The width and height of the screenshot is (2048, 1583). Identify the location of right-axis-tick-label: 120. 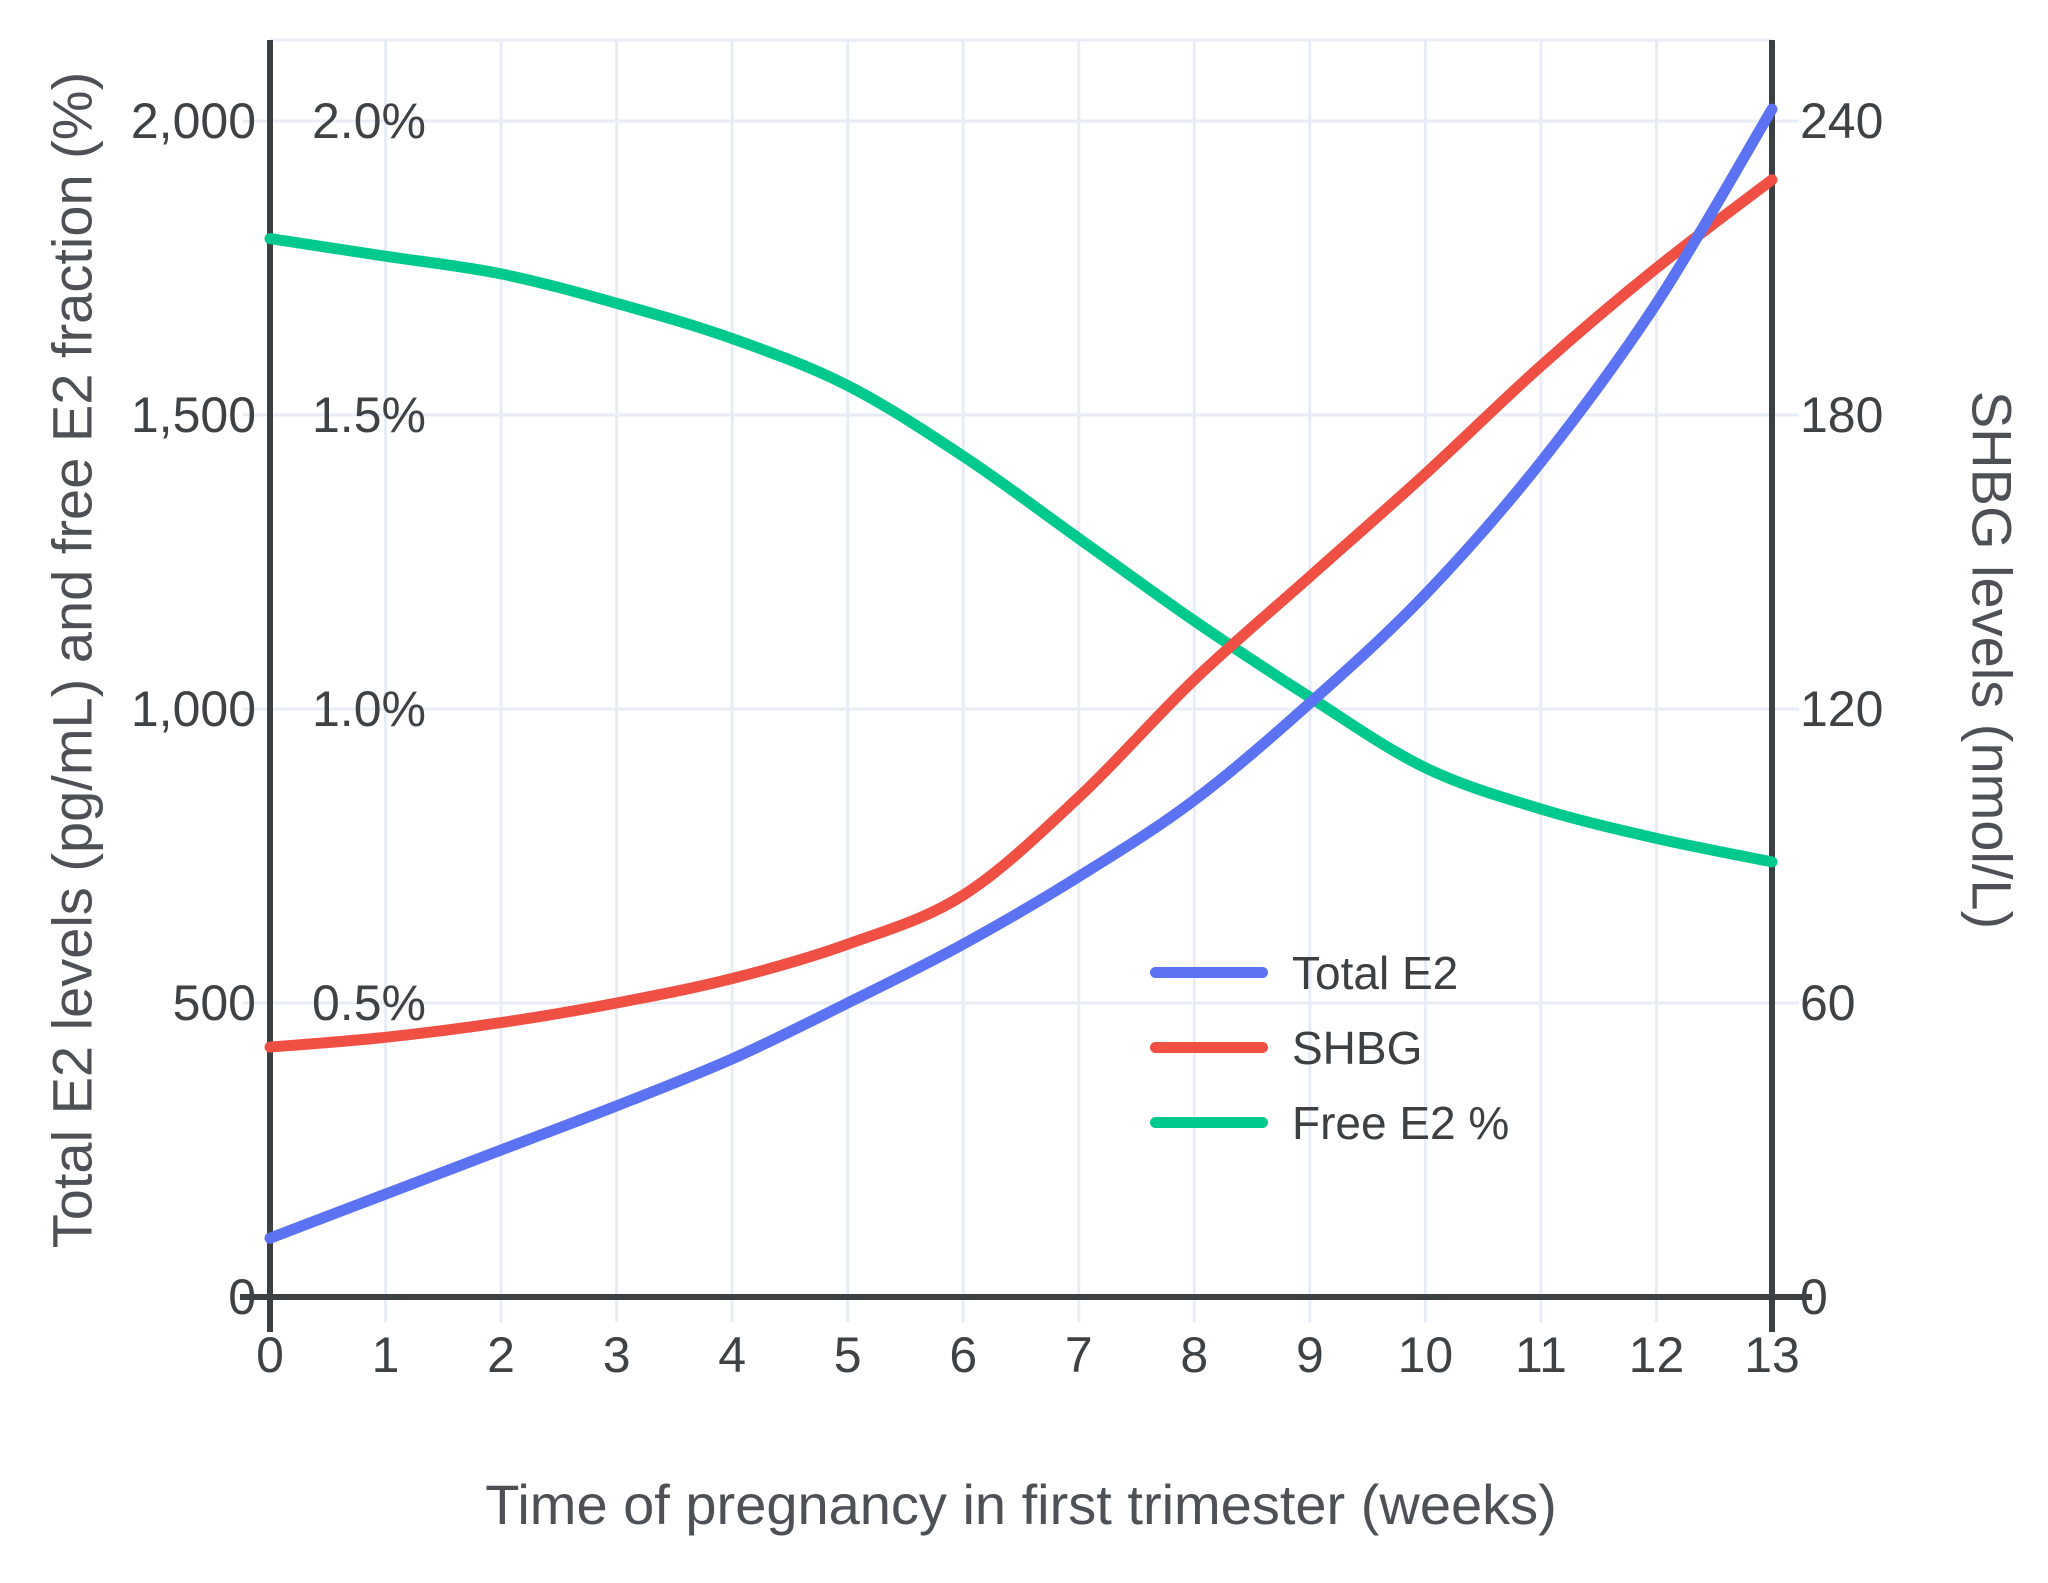
(1841, 709).